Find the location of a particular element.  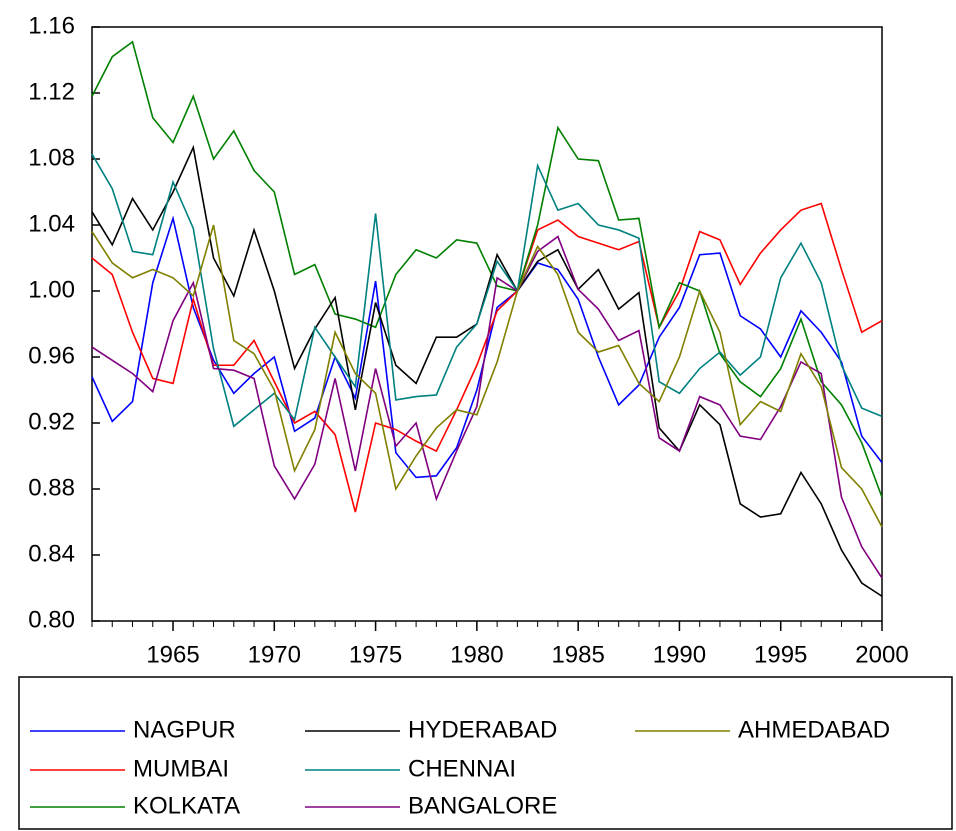

x-tick-label: 2000 is located at coordinates (881, 654).